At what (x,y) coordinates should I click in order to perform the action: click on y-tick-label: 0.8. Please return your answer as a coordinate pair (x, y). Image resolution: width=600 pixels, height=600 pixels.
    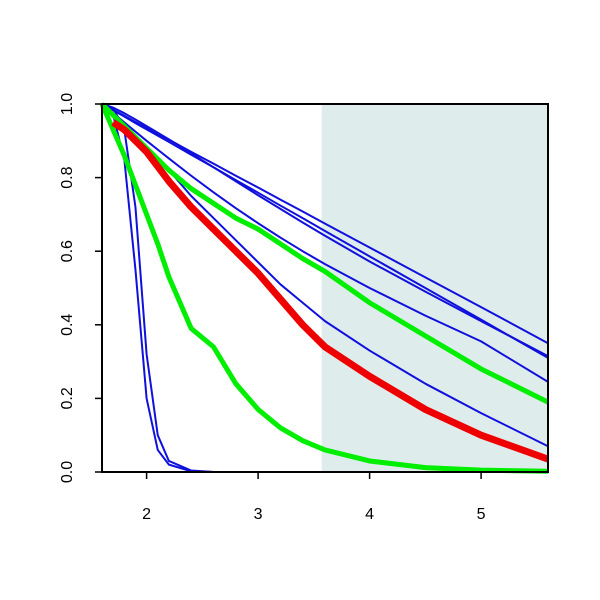
    Looking at the image, I should click on (67, 177).